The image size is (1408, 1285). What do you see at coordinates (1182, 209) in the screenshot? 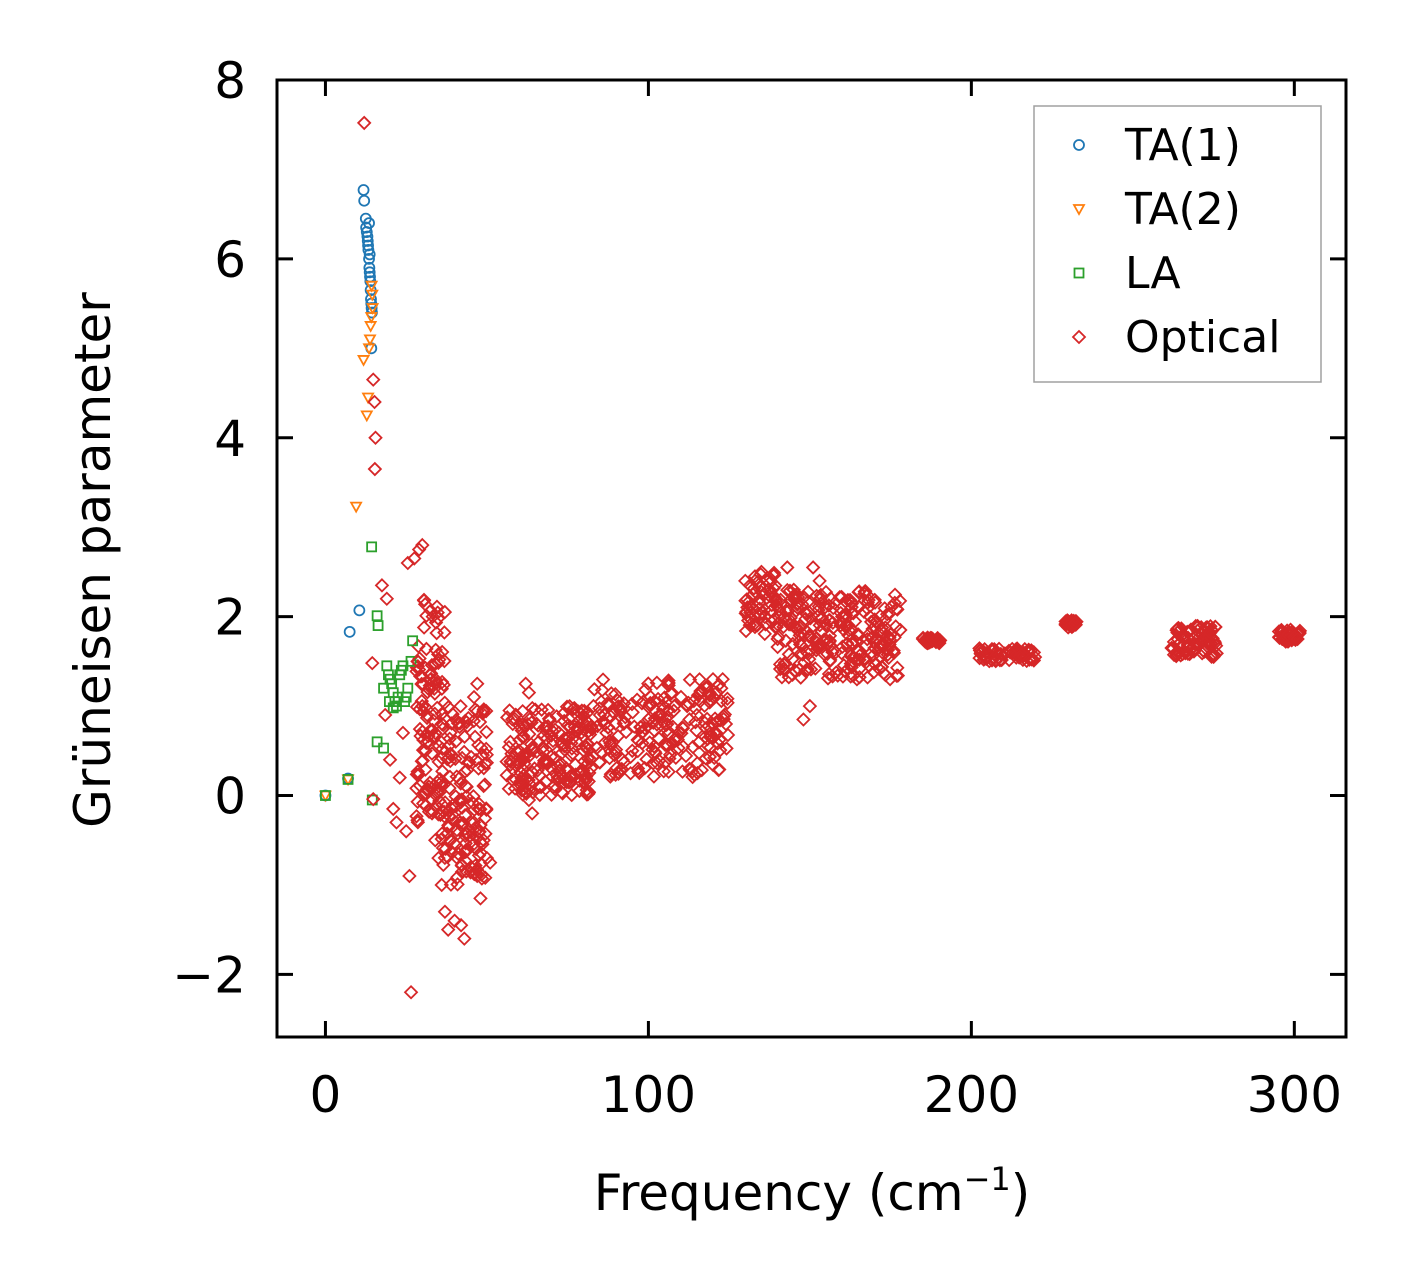
I see `legend-label: TA(2)` at bounding box center [1182, 209].